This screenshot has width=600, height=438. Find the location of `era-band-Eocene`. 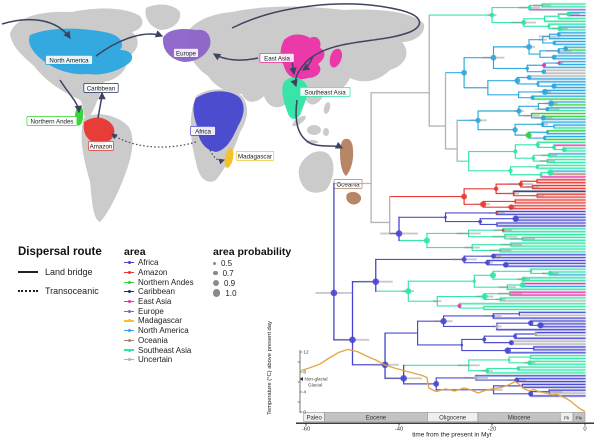

era-band-Eocene is located at coordinates (376, 417).